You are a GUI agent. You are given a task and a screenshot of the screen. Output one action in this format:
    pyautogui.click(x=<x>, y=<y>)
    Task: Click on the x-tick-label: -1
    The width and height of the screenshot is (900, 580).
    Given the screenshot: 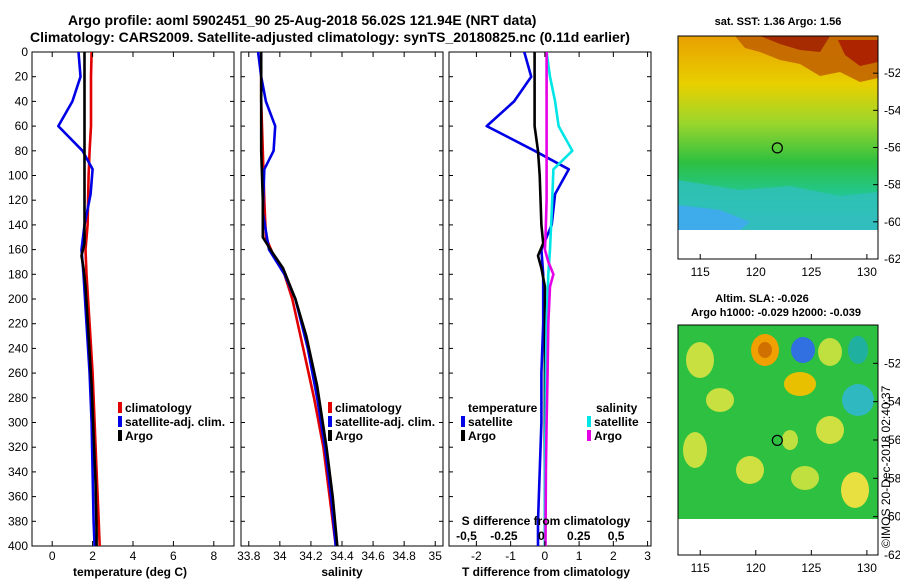 What is the action you would take?
    pyautogui.click(x=510, y=556)
    